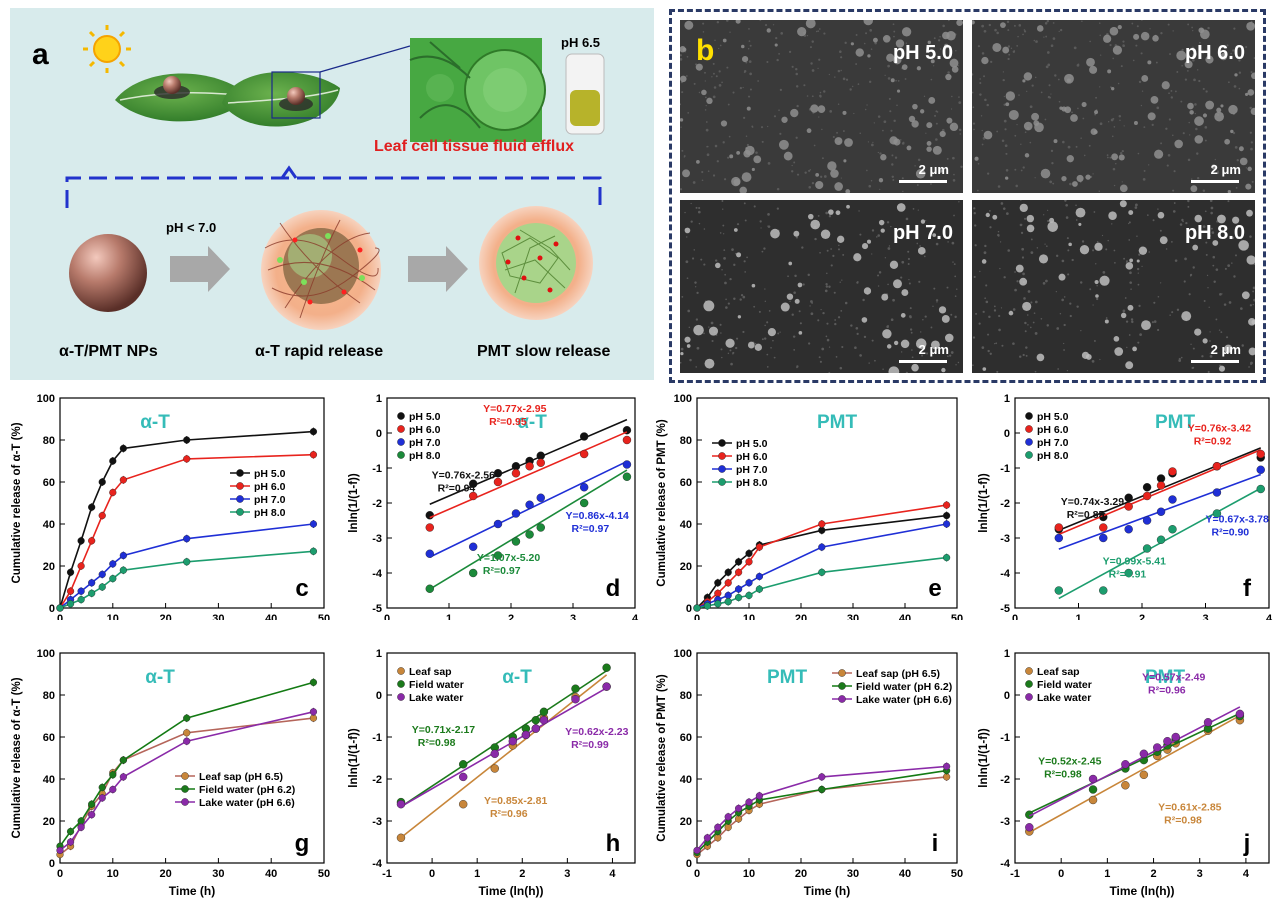  Describe the element at coordinates (517, 677) in the screenshot. I see `chart-title: α-T` at that location.